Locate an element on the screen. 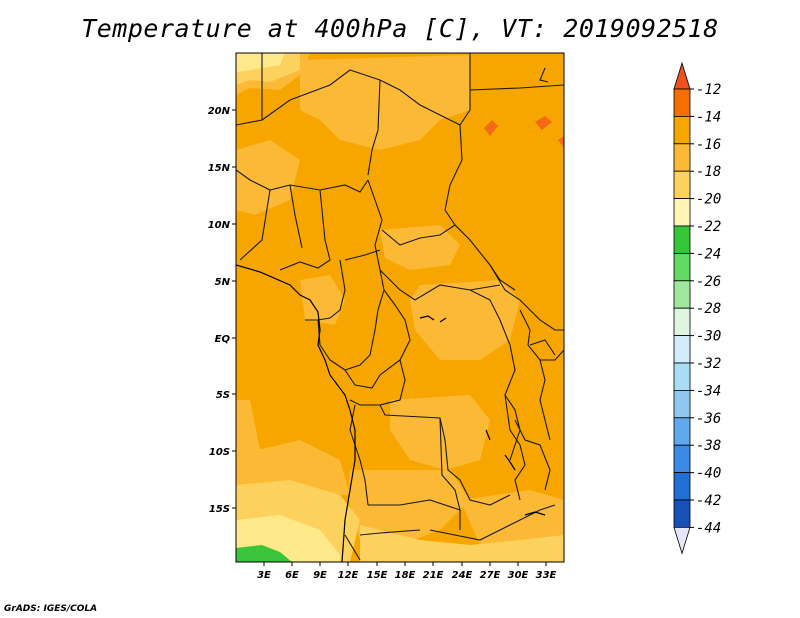 The width and height of the screenshot is (800, 618). svg-text: 20N is located at coordinates (219, 111).